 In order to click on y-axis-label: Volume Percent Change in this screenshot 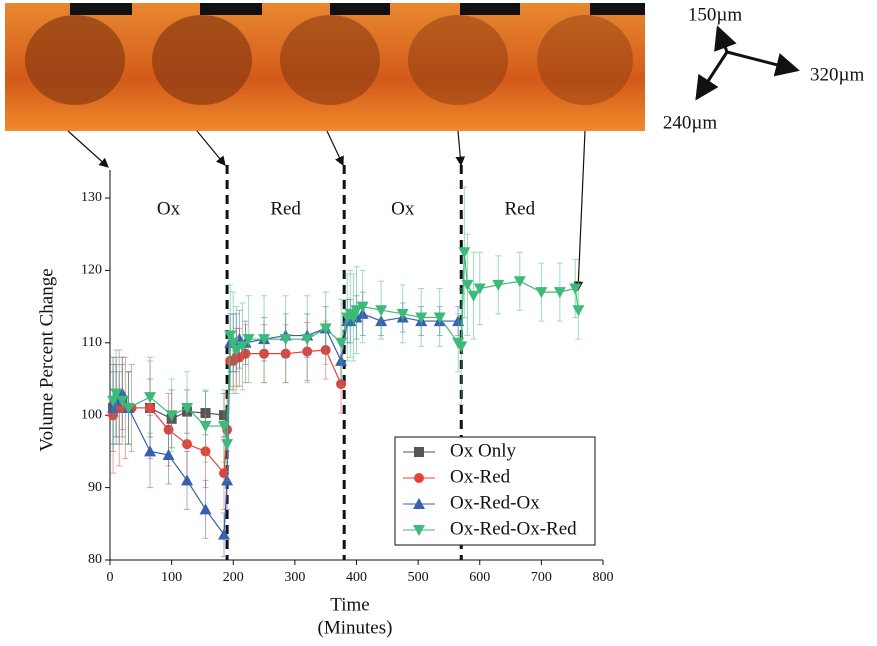, I will do `click(46, 359)`.